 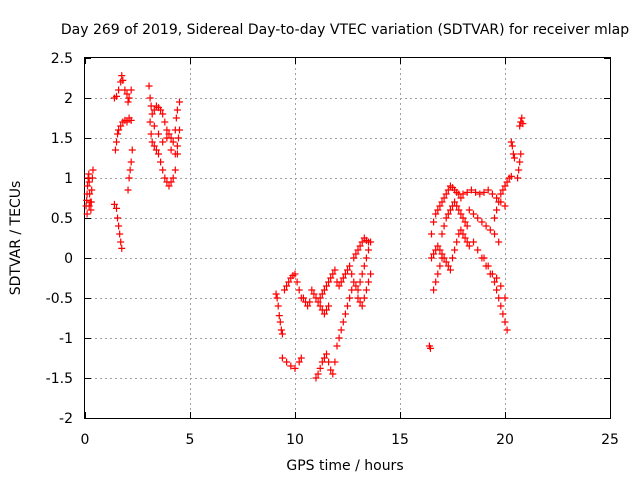 I want to click on y-tick-label: -2, so click(x=66, y=419).